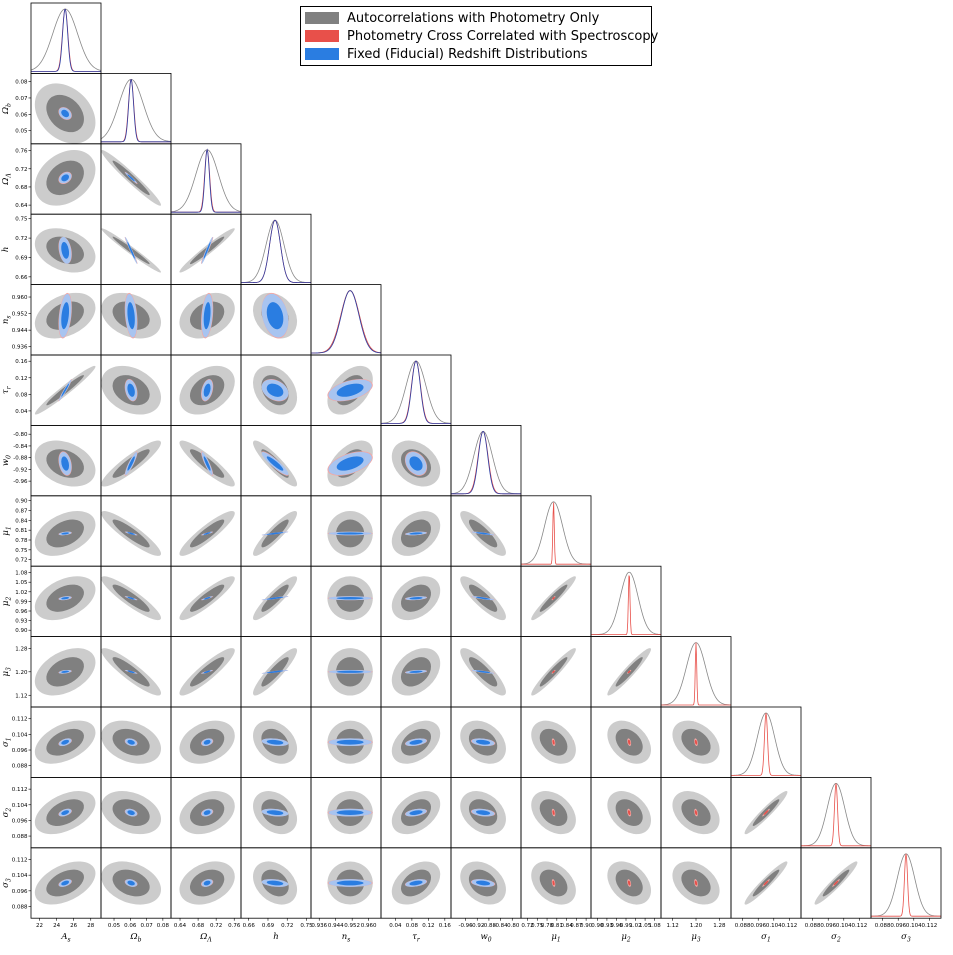 This screenshot has height=955, width=953. I want to click on marginal-curve-auto, so click(486, 462).